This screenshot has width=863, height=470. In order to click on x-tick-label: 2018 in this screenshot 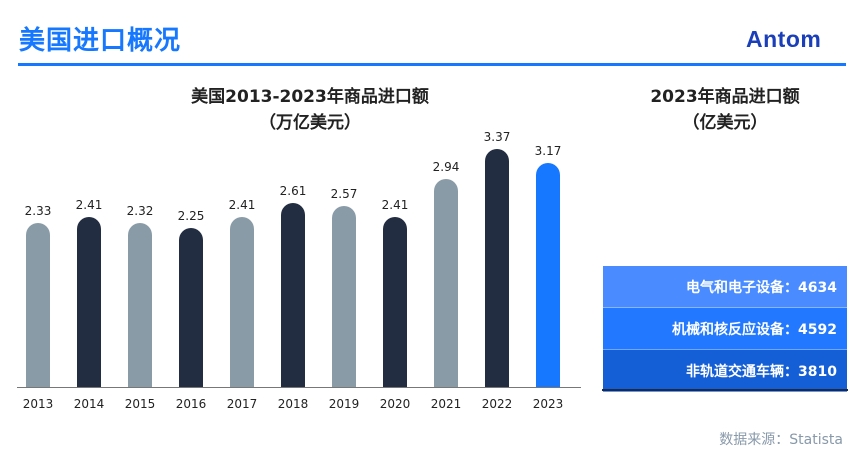, I will do `click(293, 404)`.